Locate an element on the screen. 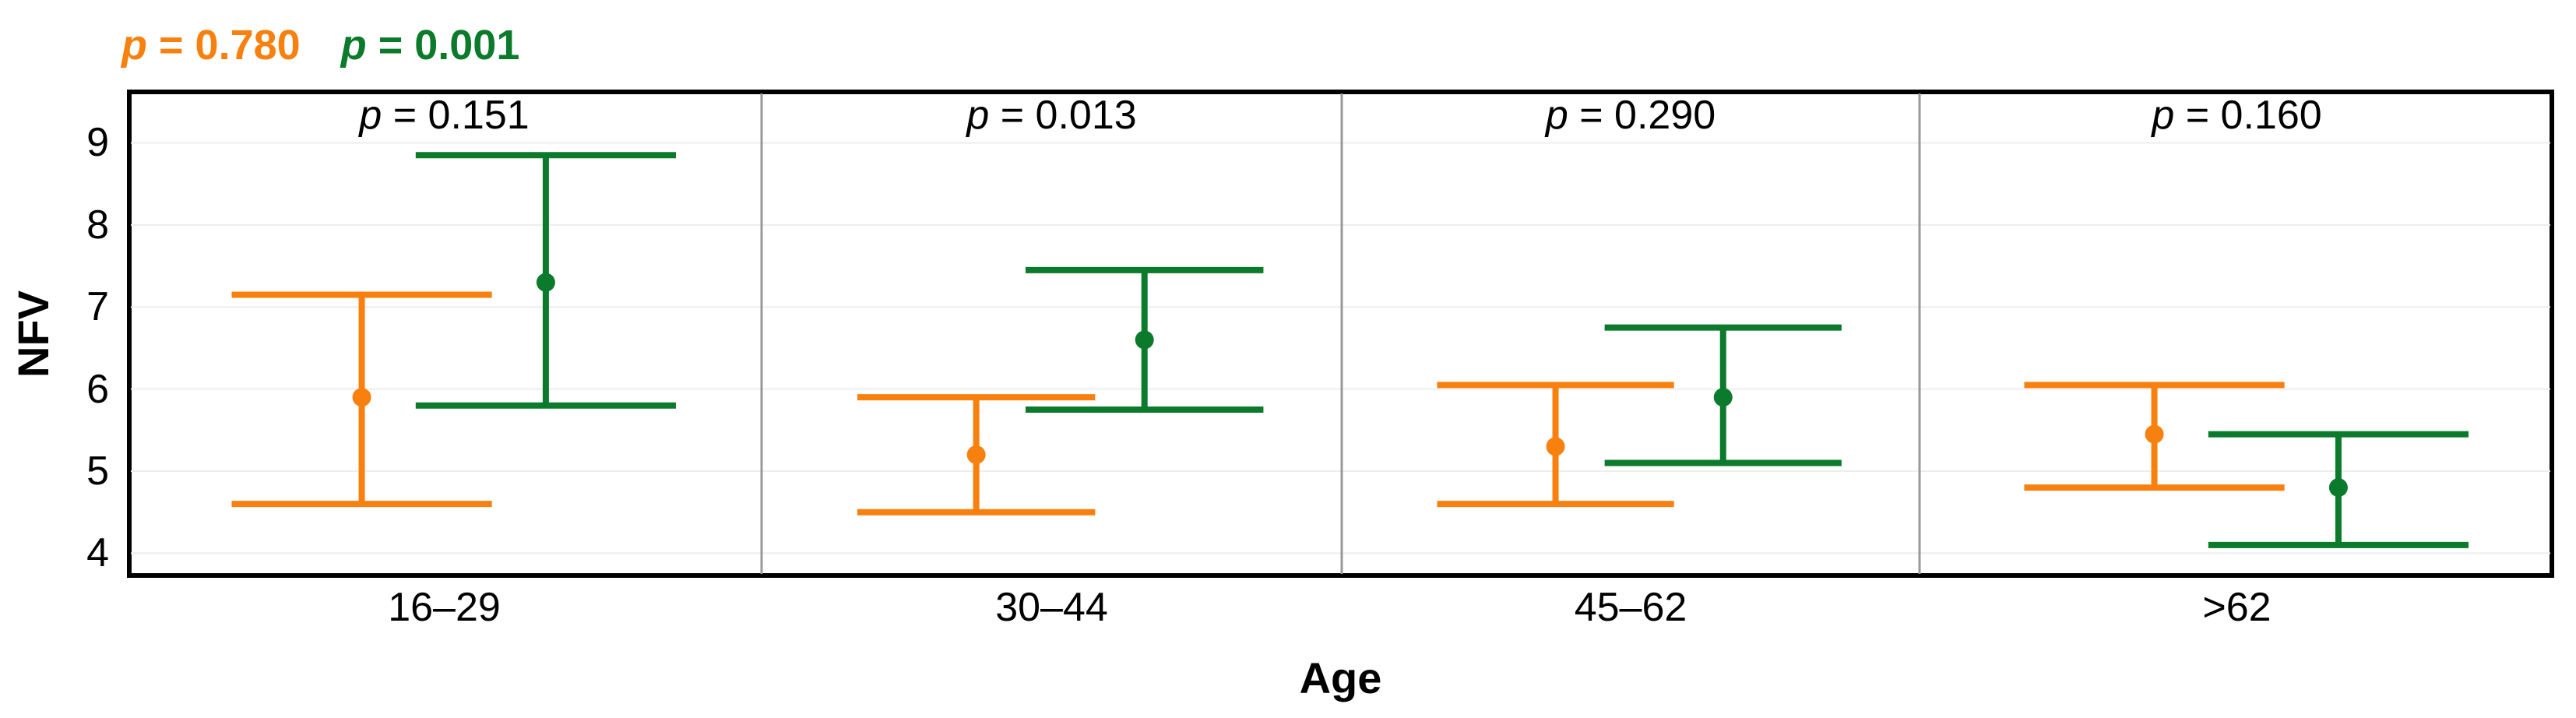  y-tick-label: 7 is located at coordinates (97, 307).